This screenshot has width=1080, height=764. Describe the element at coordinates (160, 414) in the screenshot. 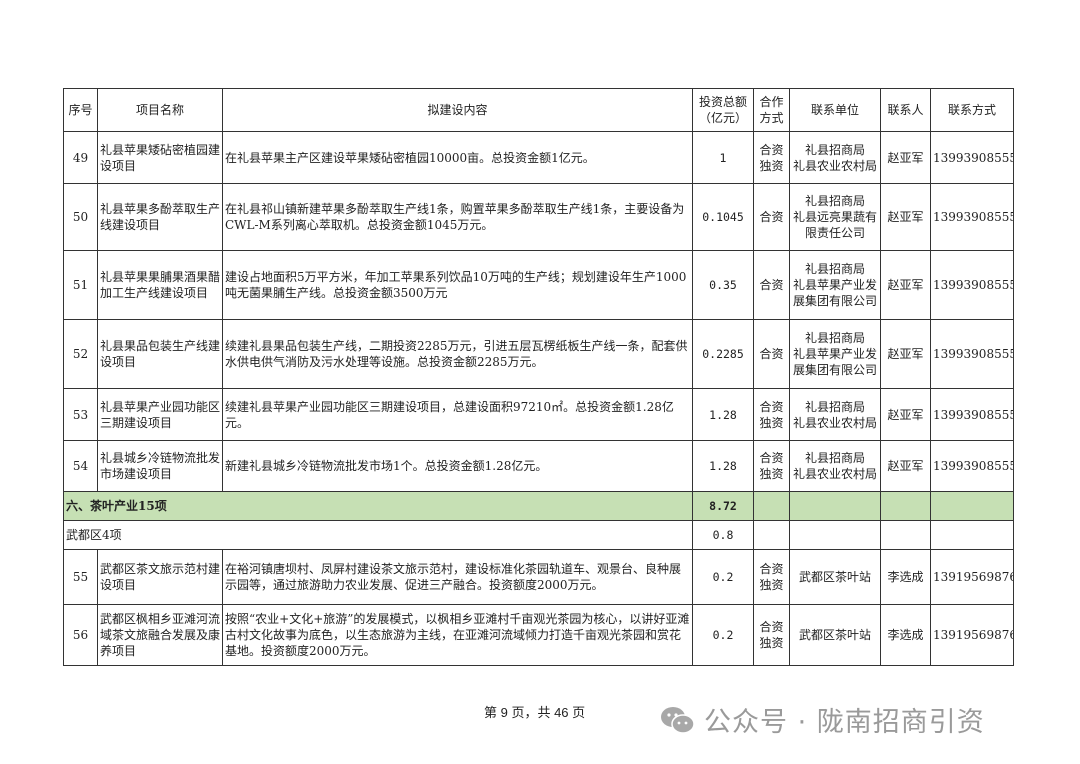

I see `project-name: 礼县苹果产业园功能区三期建设项目` at that location.